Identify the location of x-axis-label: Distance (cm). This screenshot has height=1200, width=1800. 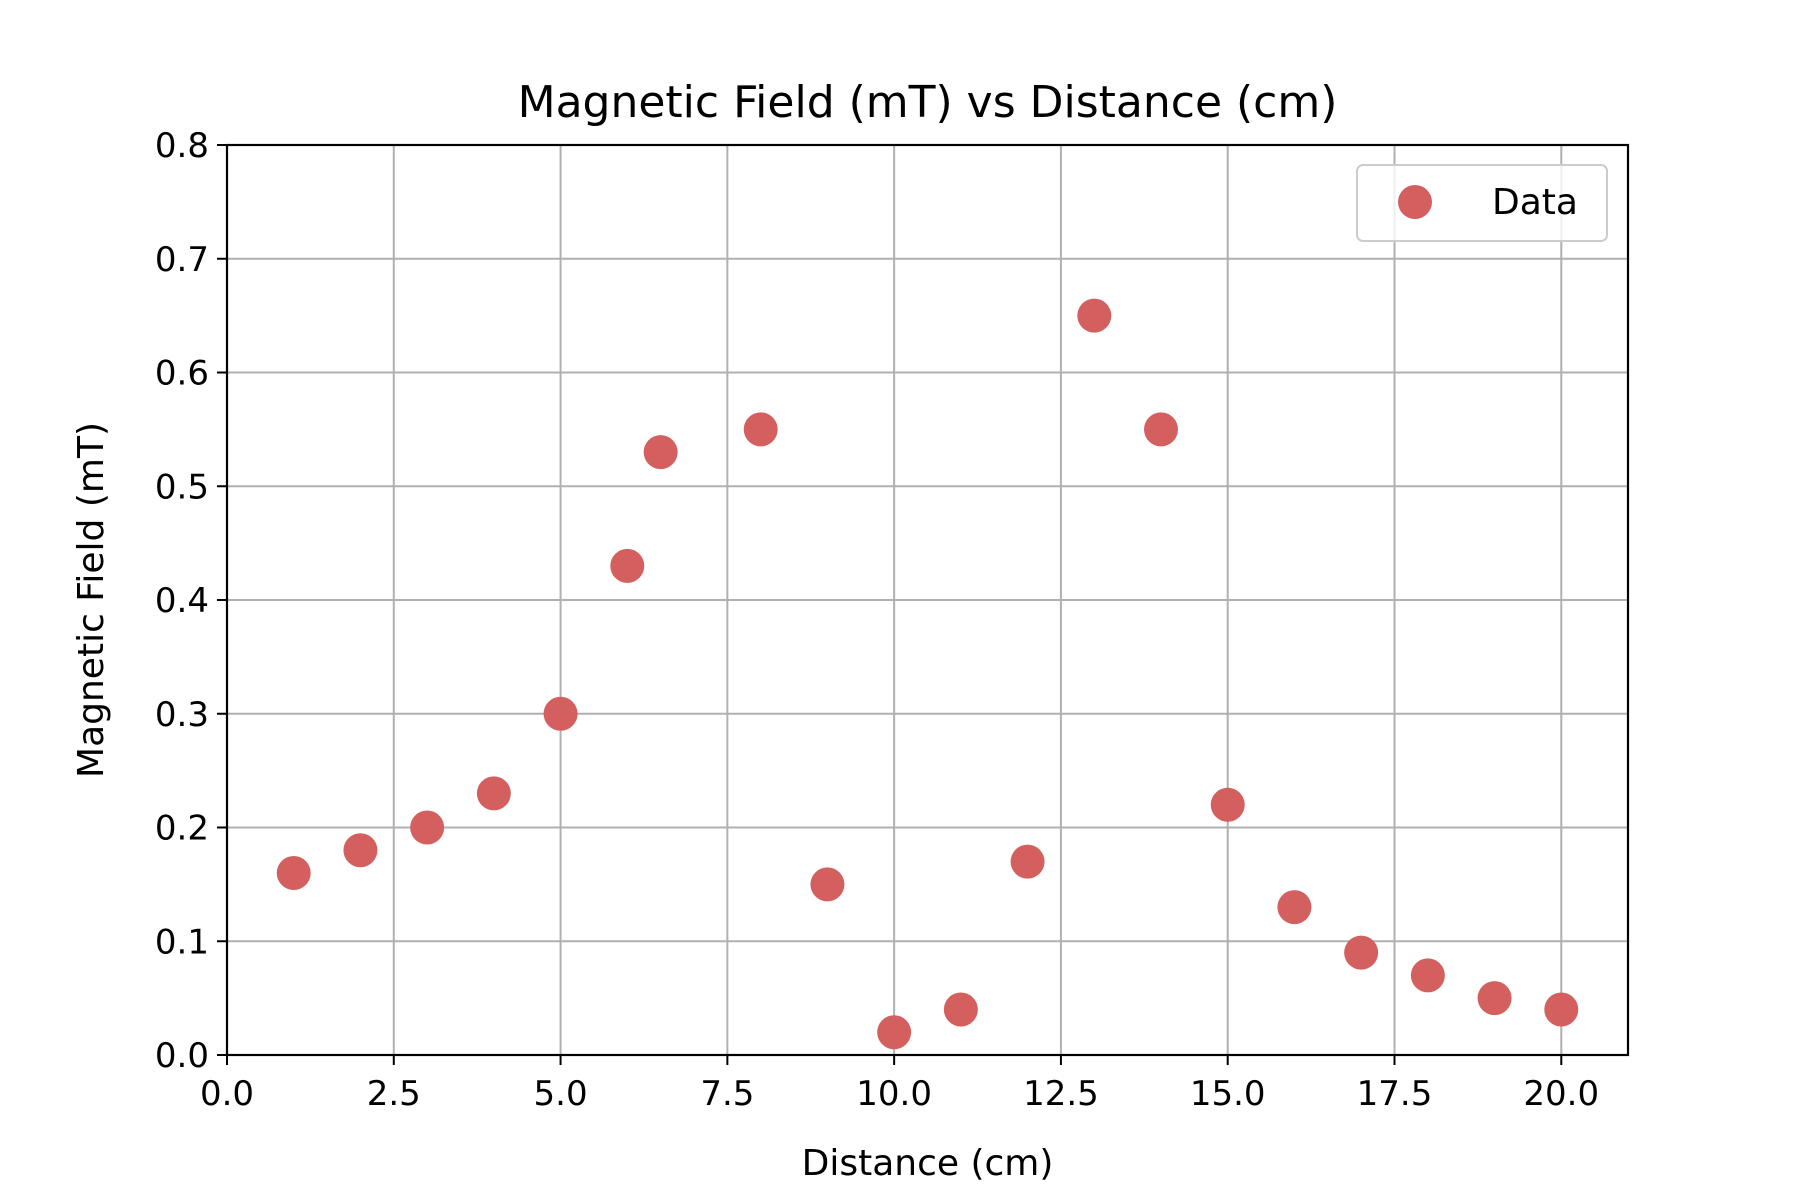
(928, 1163).